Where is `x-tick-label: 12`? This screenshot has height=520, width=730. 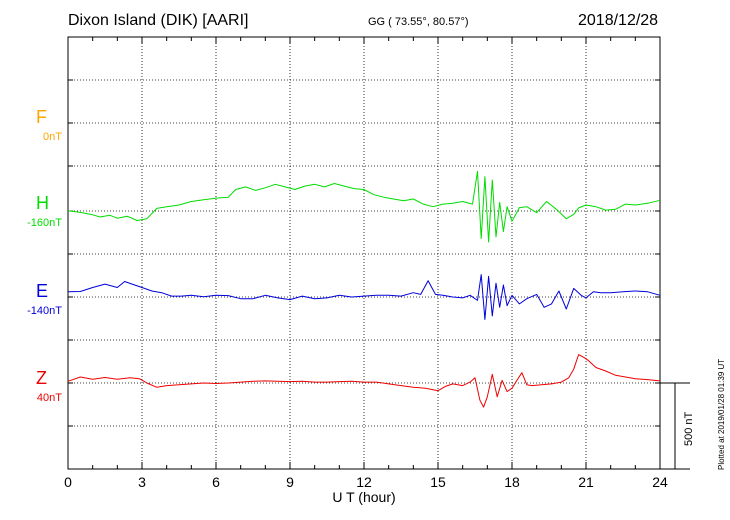 x-tick-label: 12 is located at coordinates (364, 482).